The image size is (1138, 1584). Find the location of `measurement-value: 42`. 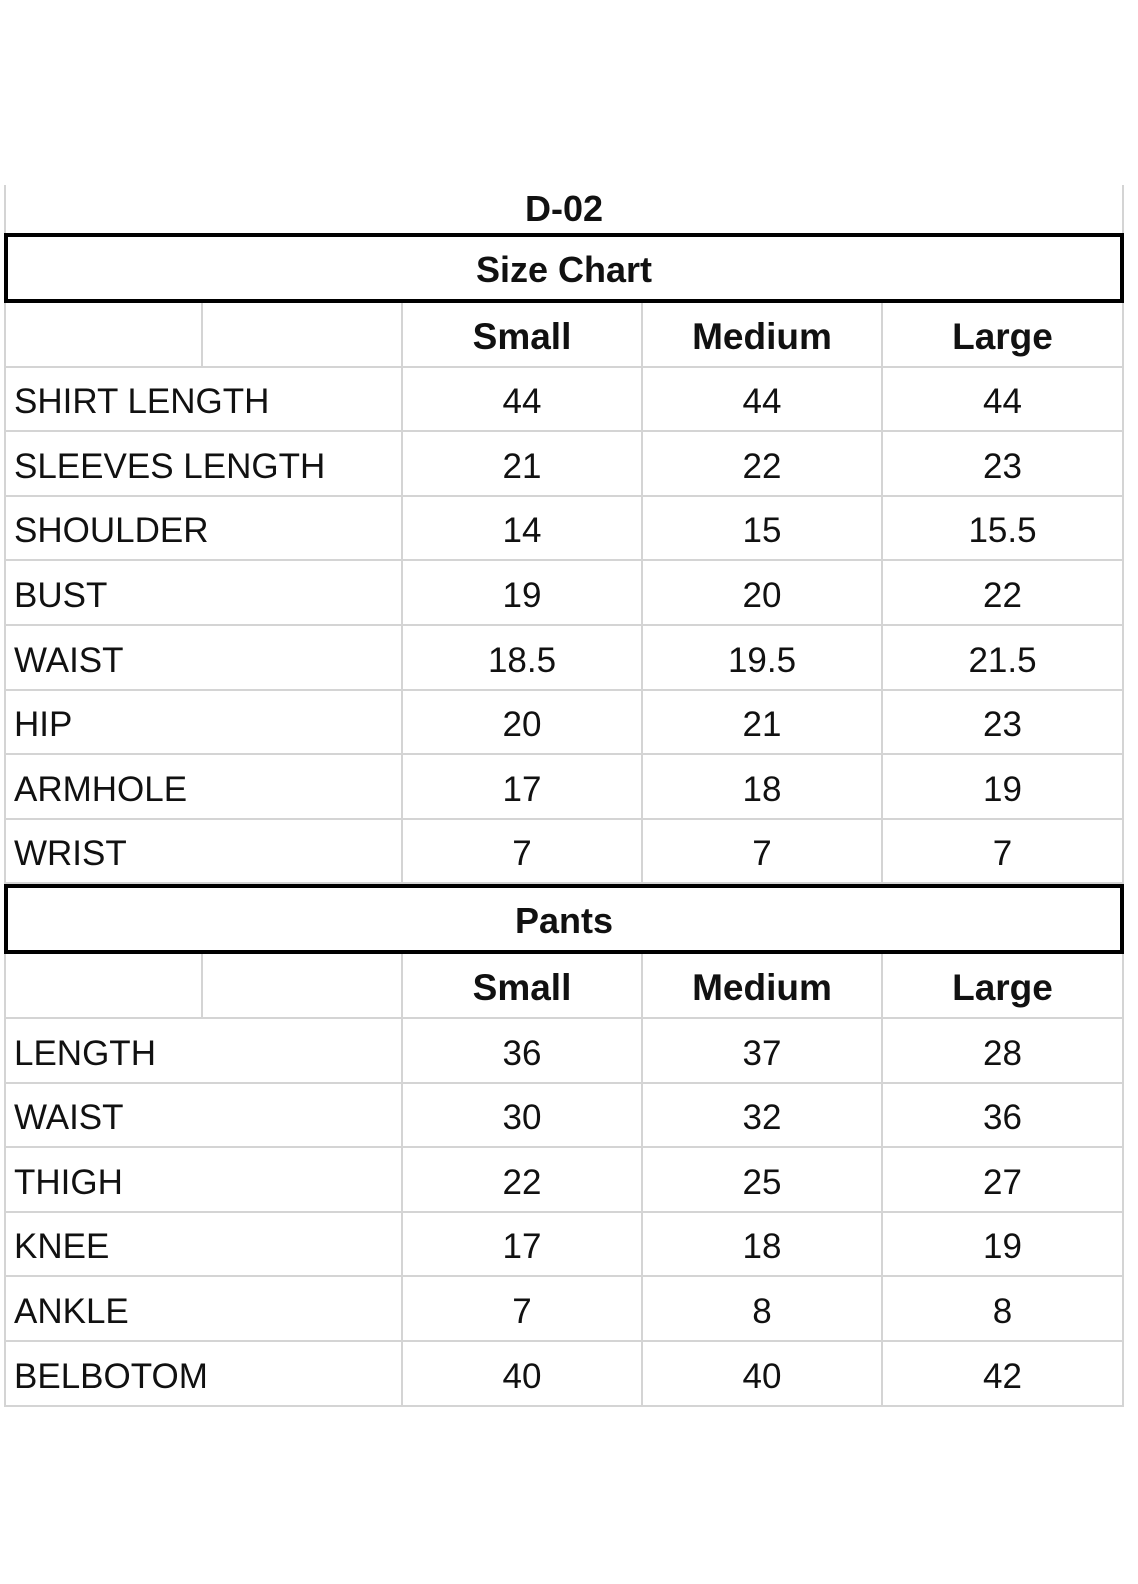

measurement-value: 42 is located at coordinates (1003, 1373).